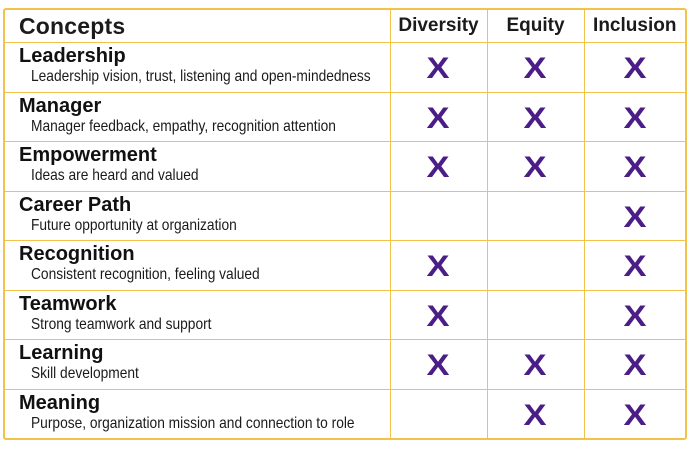  I want to click on table-row: Teamwork Strong teamwork and support X X, so click(345, 314).